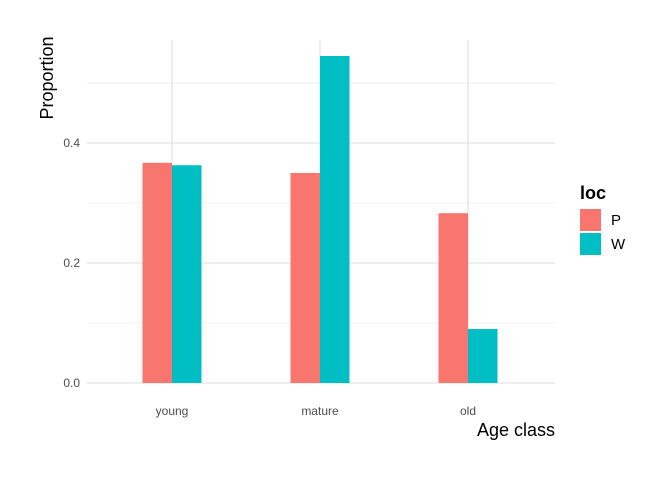 The image size is (672, 485). What do you see at coordinates (516, 430) in the screenshot?
I see `x-axis-title: Age class` at bounding box center [516, 430].